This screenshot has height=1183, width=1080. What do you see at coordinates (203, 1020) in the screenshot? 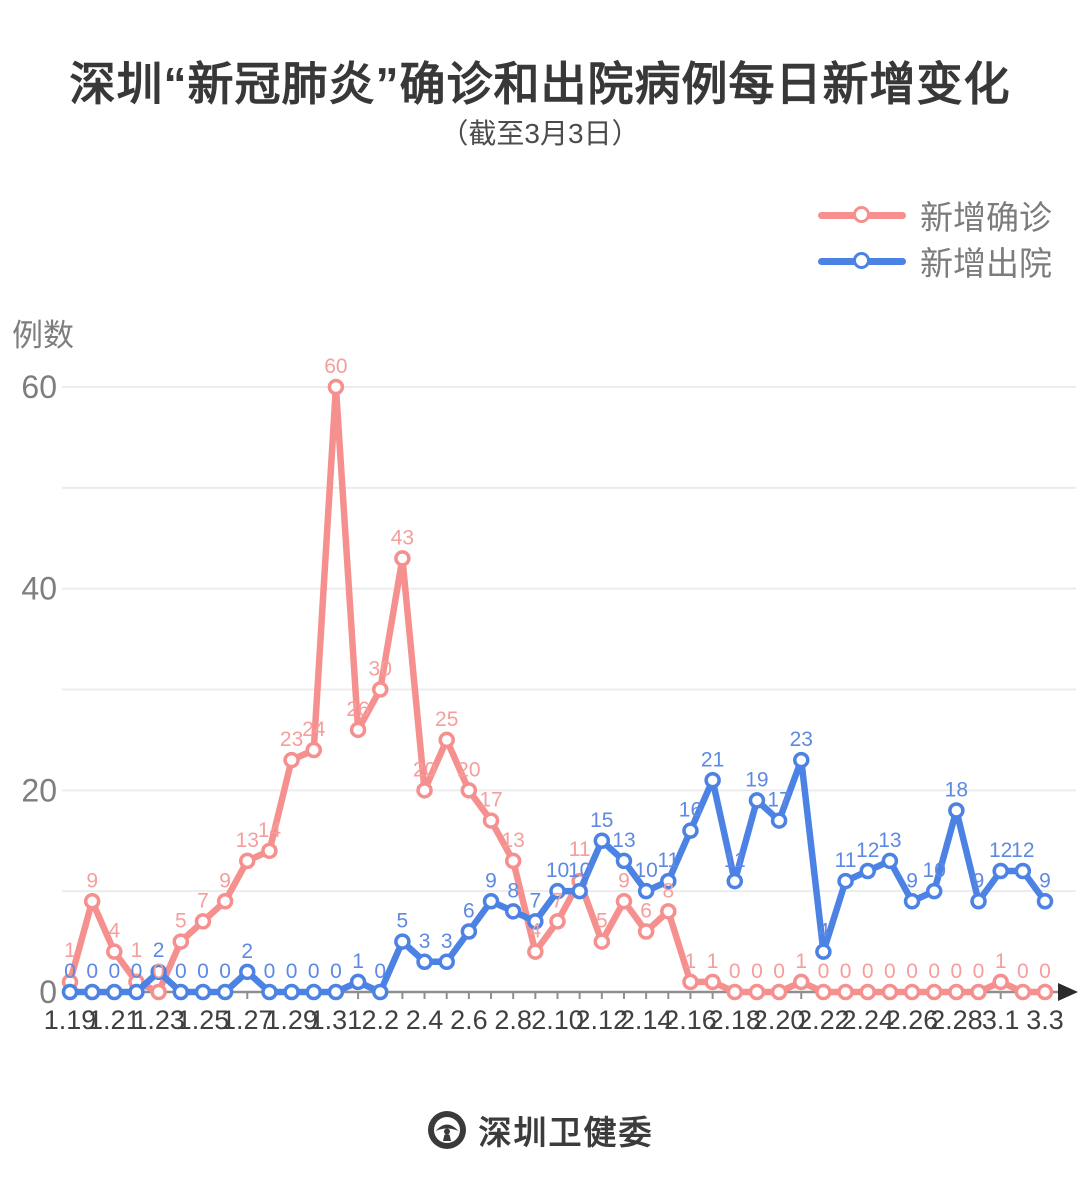
I see `x-tick-label: 1.25` at bounding box center [203, 1020].